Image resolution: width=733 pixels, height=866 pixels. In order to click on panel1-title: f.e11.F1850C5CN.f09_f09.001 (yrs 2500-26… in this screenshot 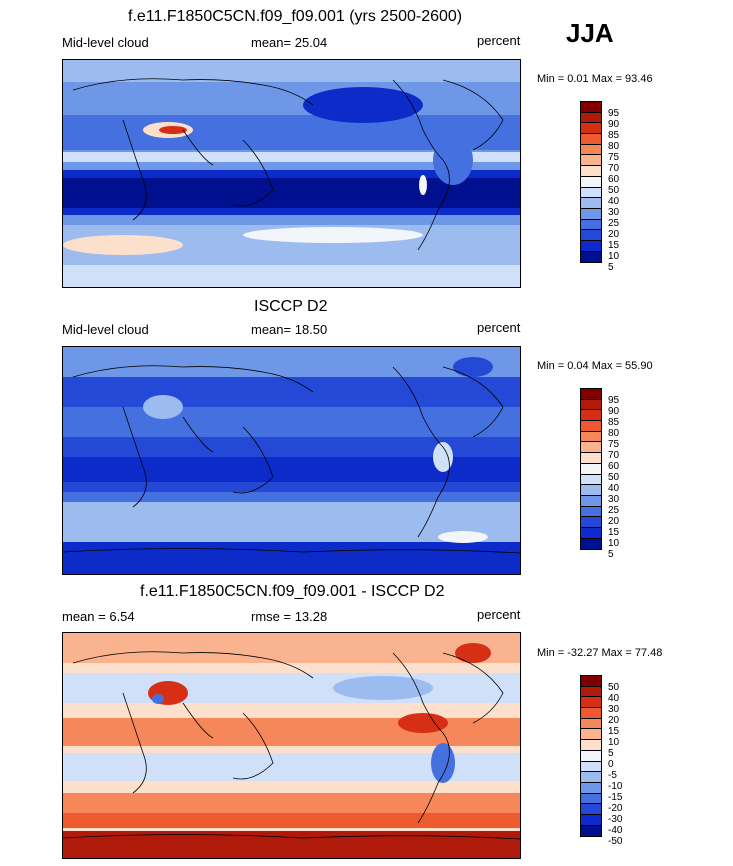, I will do `click(295, 16)`.